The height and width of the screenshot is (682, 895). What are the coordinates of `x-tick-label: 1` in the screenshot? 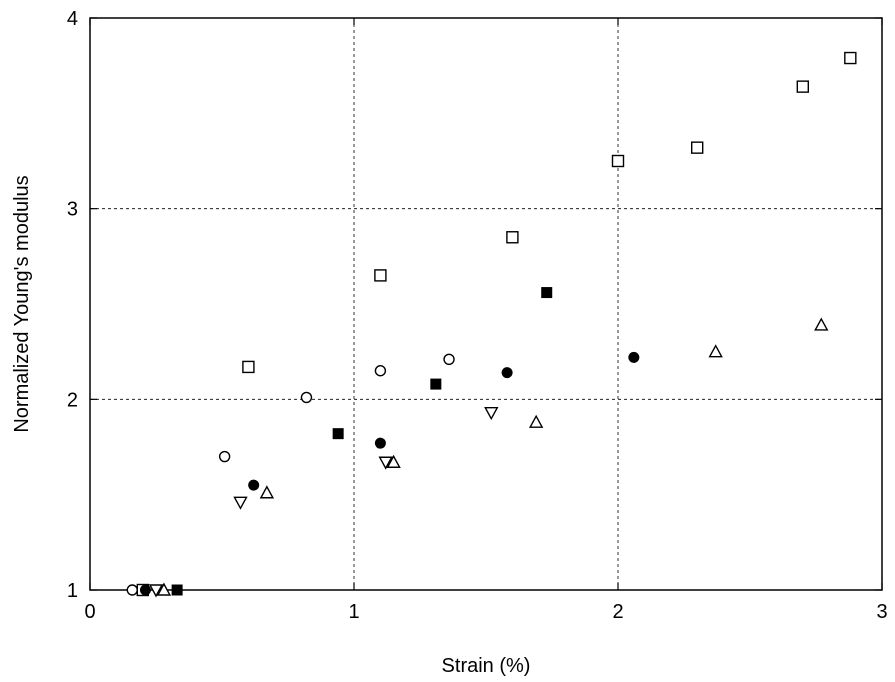 It's located at (353, 612).